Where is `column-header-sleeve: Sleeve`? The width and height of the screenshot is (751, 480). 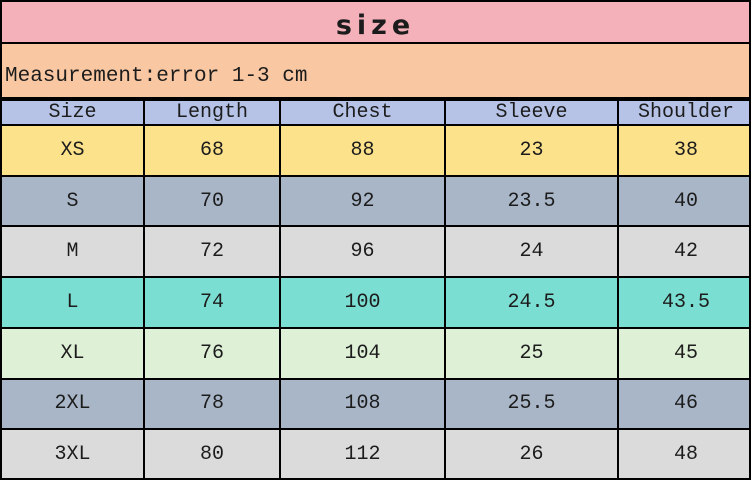 column-header-sleeve: Sleeve is located at coordinates (531, 112).